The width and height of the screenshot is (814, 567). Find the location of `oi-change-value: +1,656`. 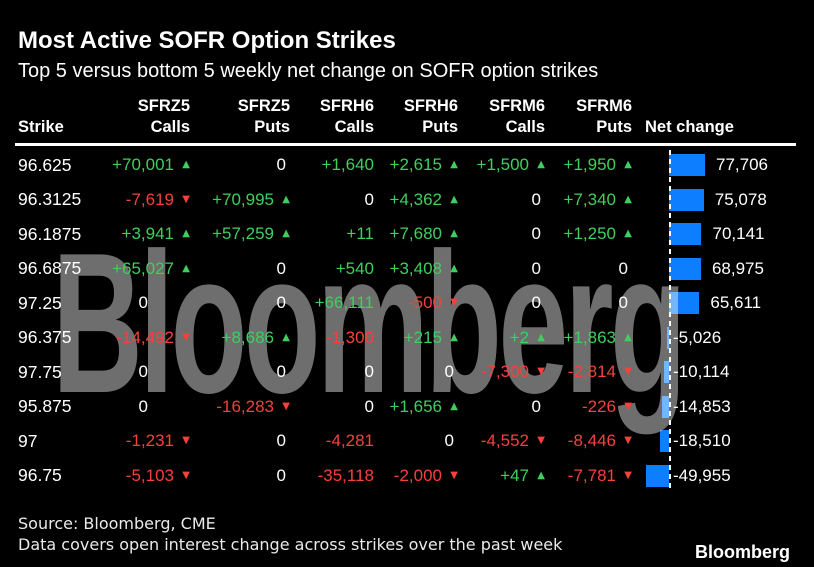

oi-change-value: +1,656 is located at coordinates (415, 406).